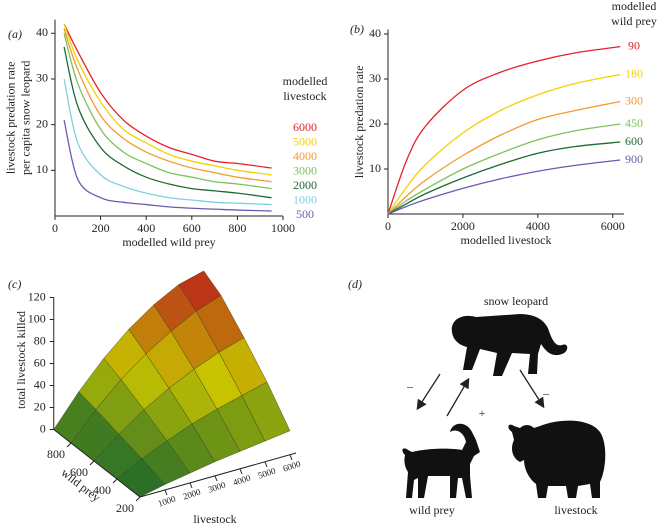  I want to click on legend-label: 900, so click(634, 159).